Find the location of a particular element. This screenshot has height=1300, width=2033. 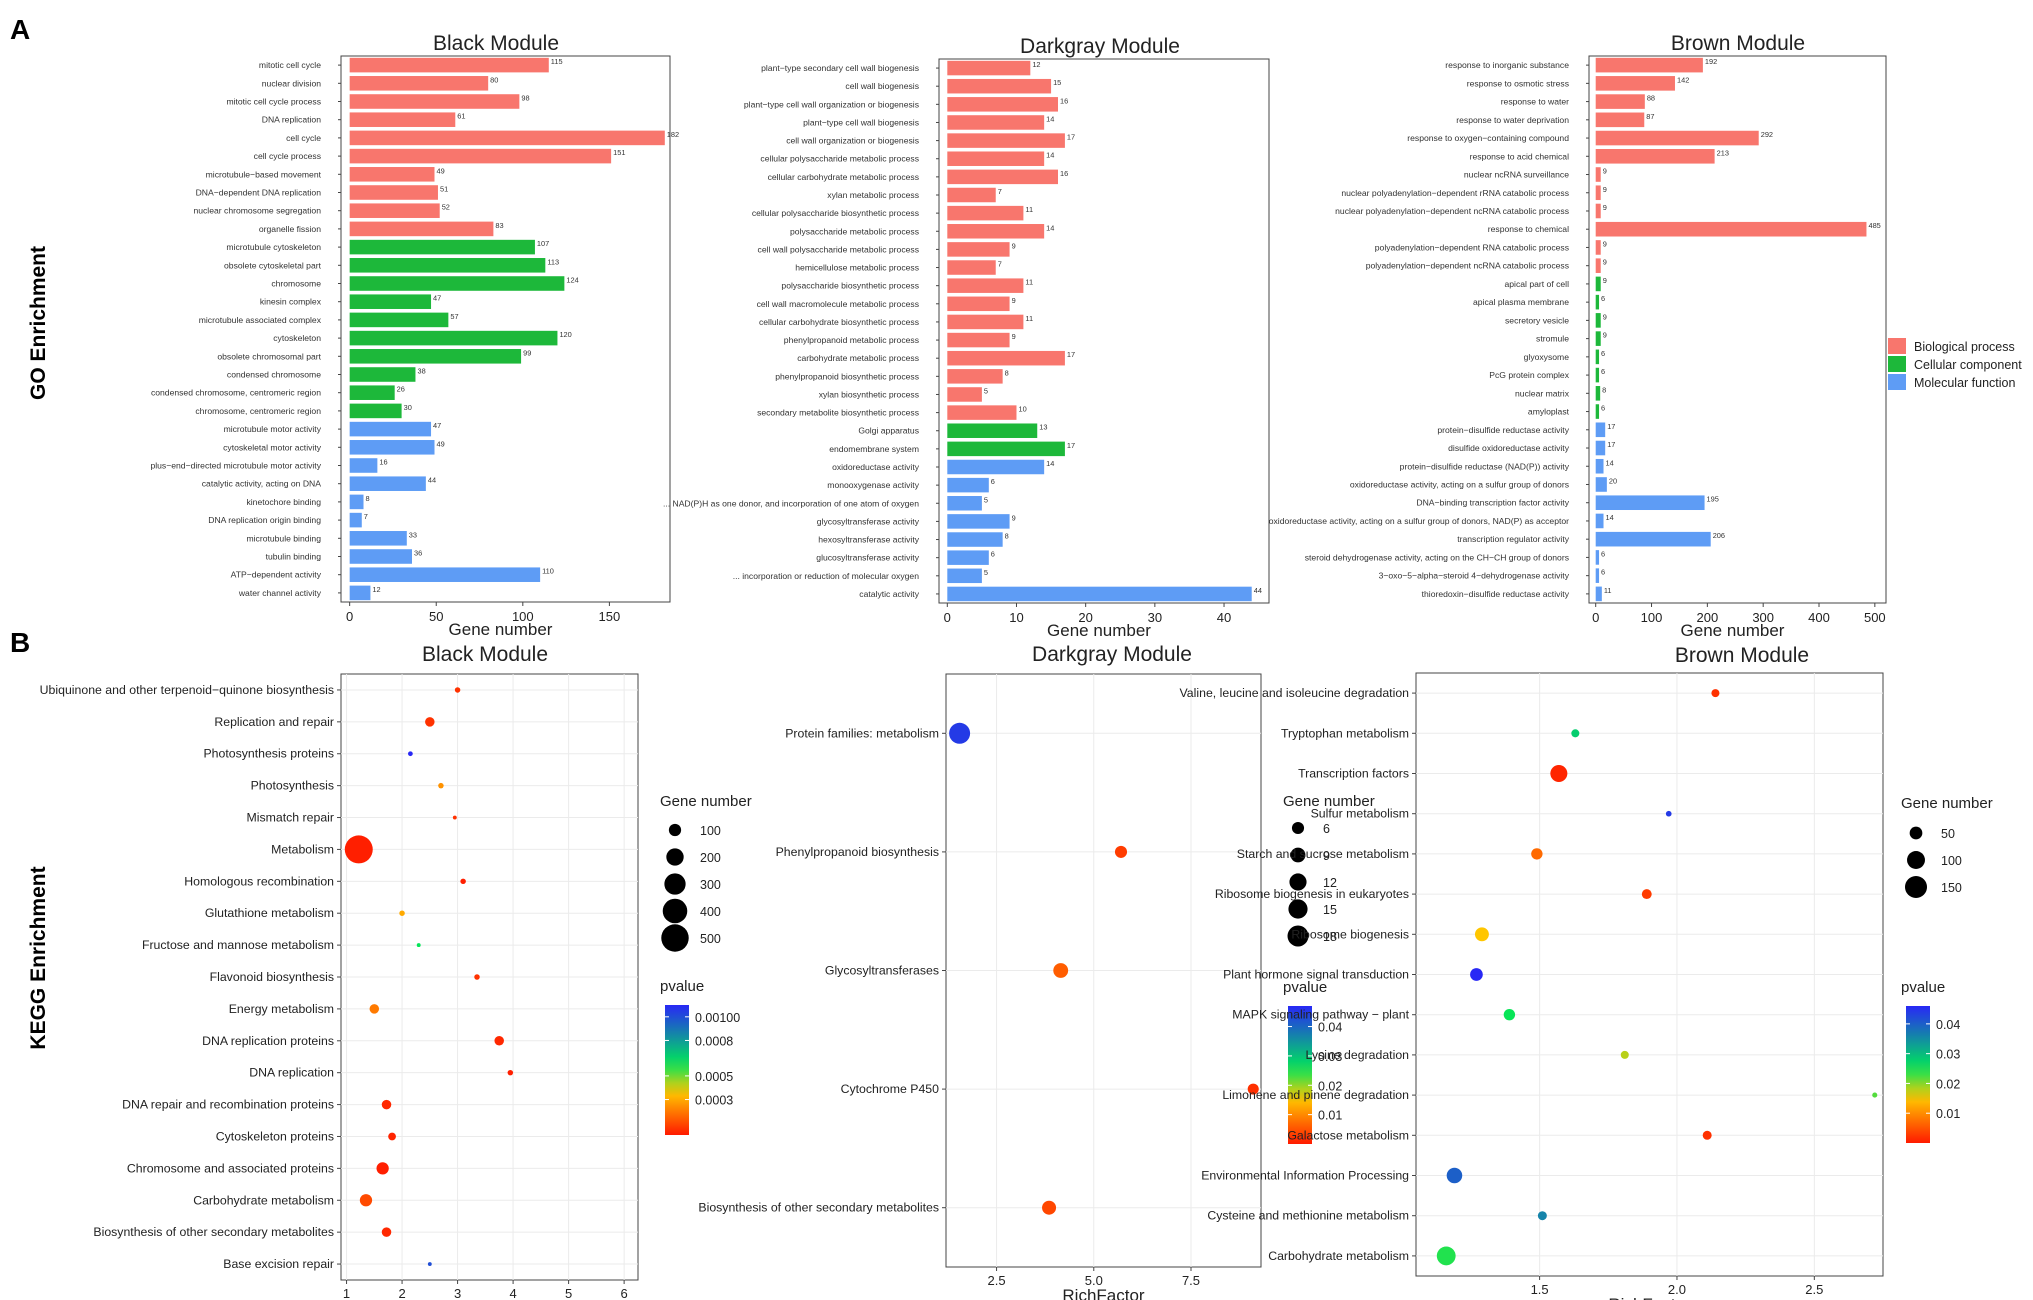

category-label: obsolete chromosomal part is located at coordinates (269, 356).